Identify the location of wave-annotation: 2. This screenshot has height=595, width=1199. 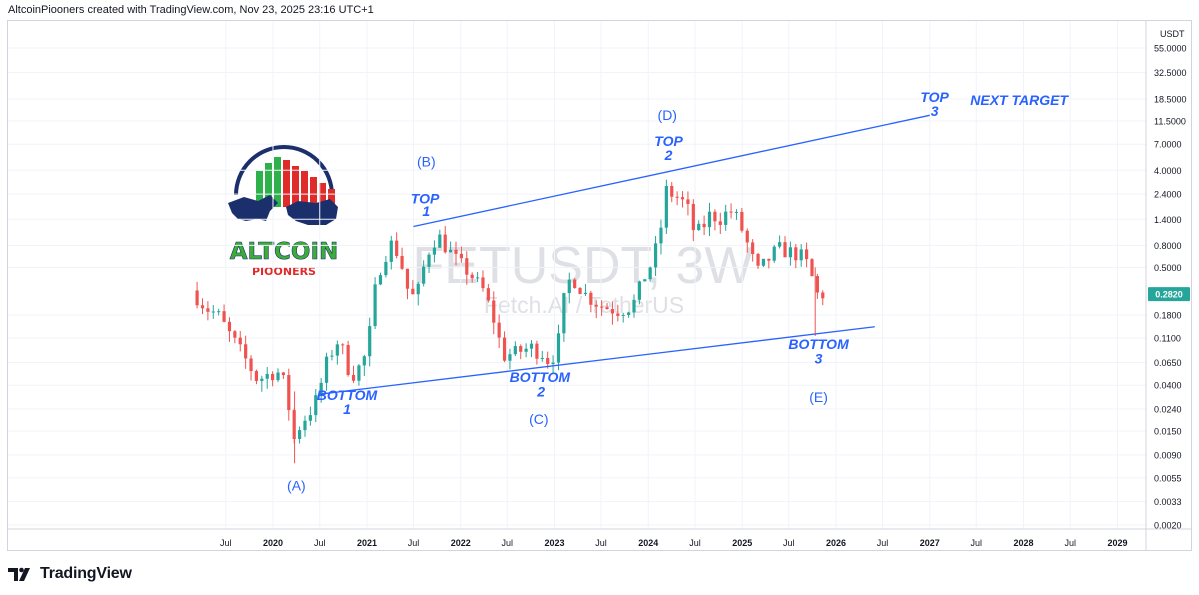
(668, 155).